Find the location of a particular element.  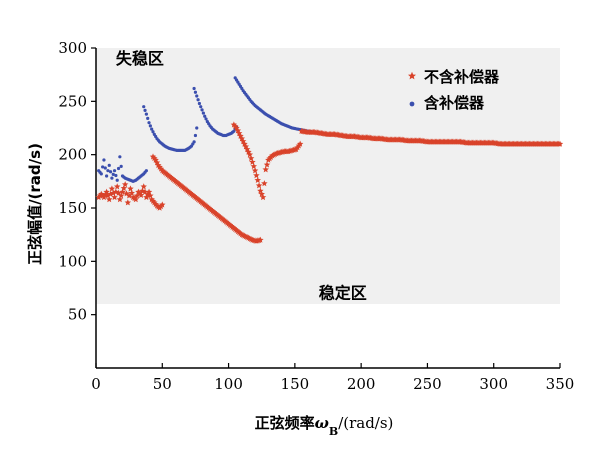

legend-label: 含补偿器 is located at coordinates (454, 103).